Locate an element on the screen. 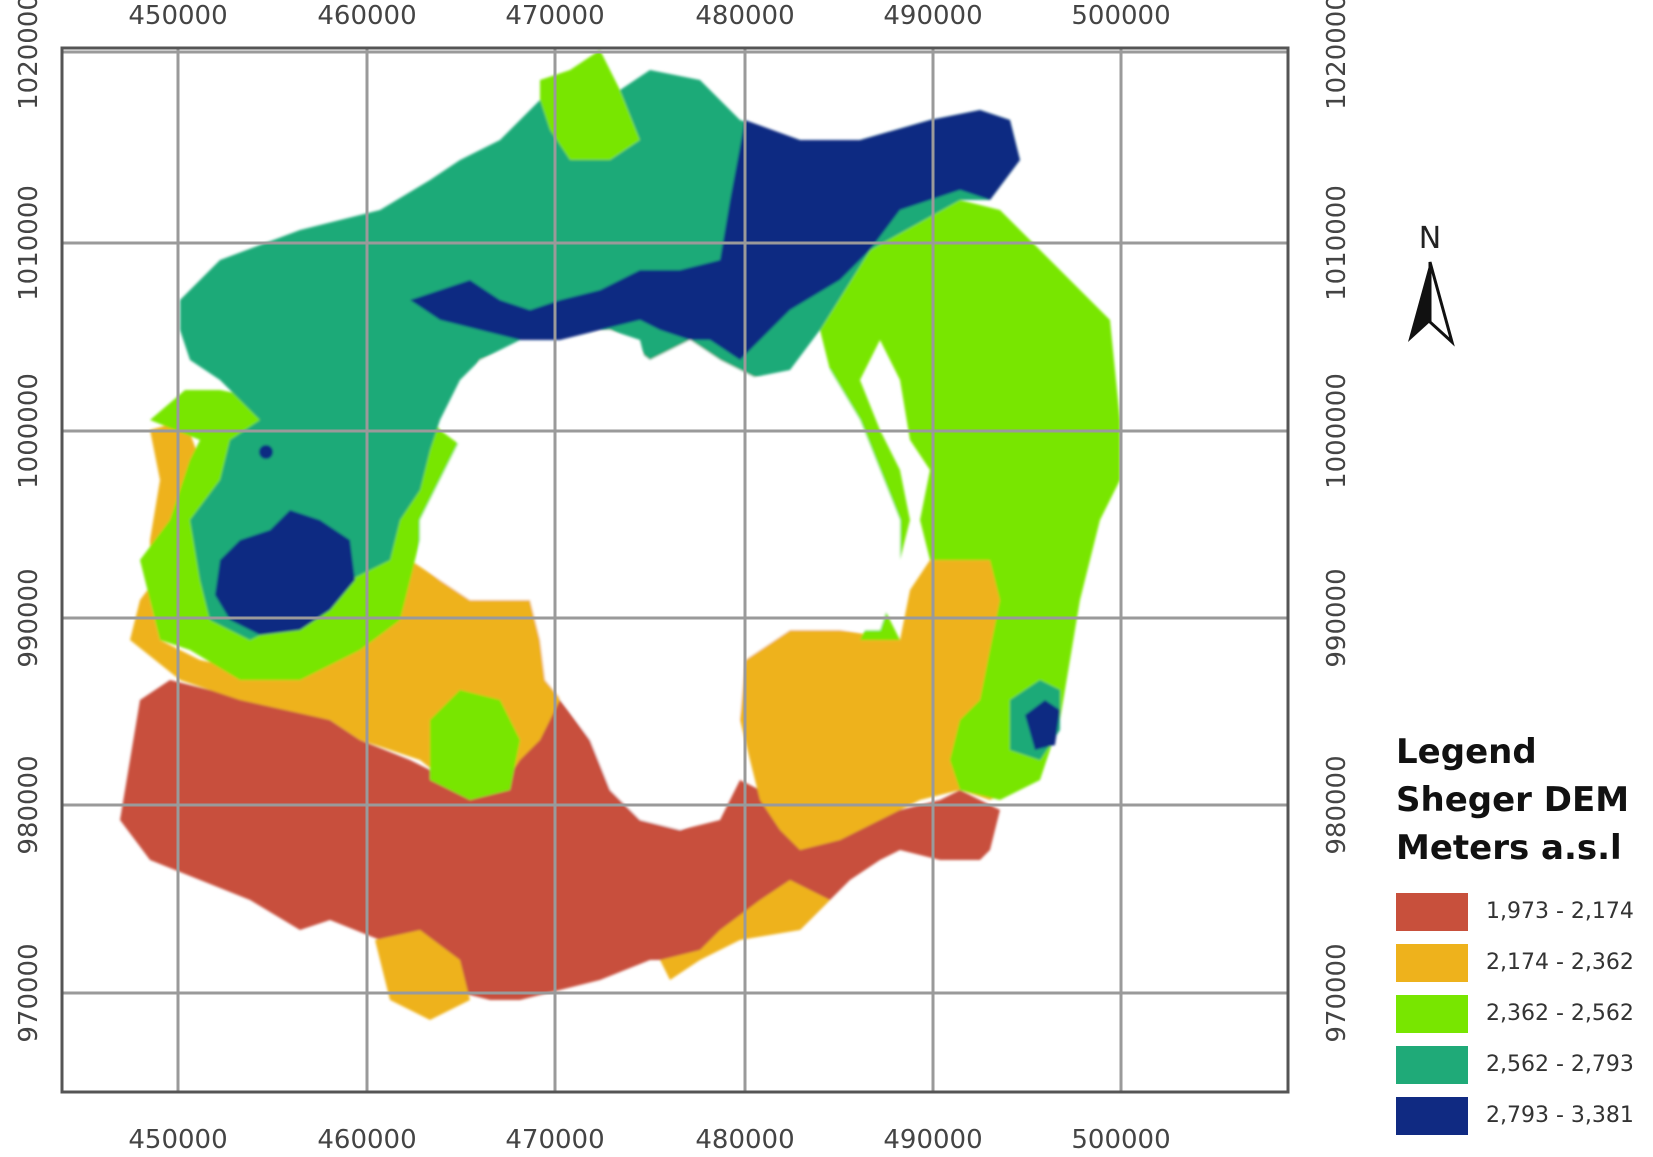  legend-entry: 2,793 - 3,381 is located at coordinates (1521, 1115).